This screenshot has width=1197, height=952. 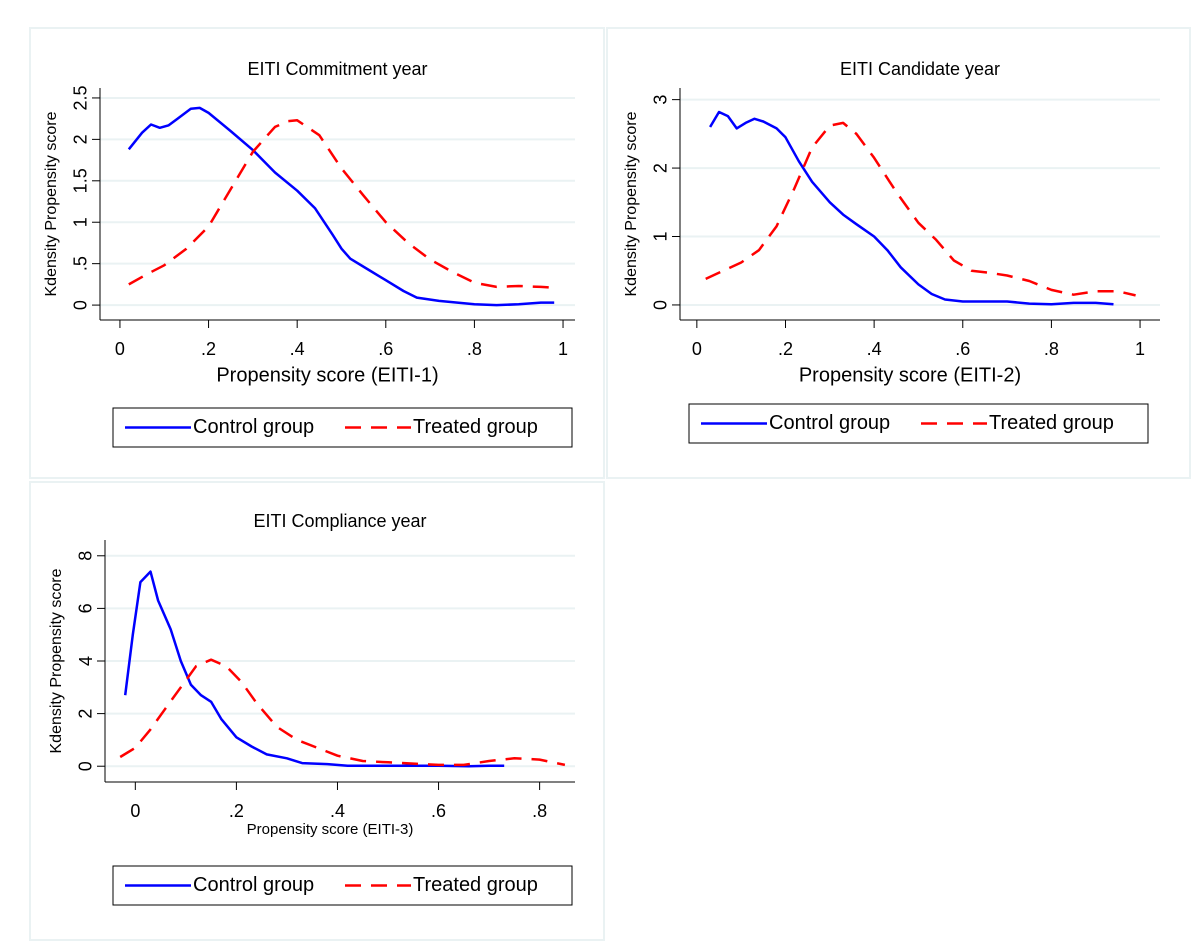 I want to click on y-tick-label: 6, so click(x=86, y=608).